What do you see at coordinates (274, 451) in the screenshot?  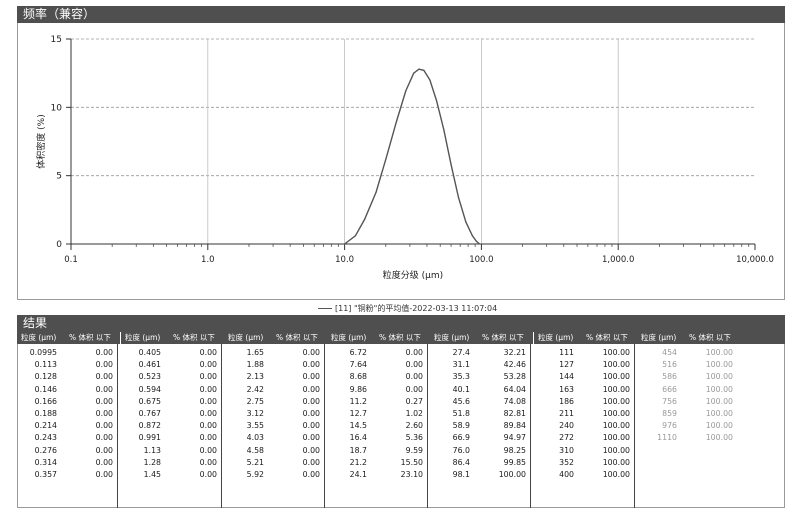 I see `table-row: 4.58 0.00` at bounding box center [274, 451].